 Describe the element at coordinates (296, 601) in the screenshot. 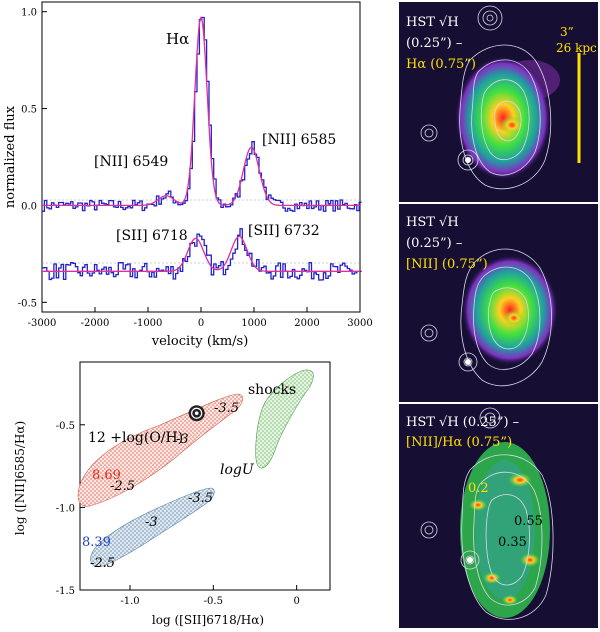

I see `diagnostic-xtick-label: 0` at that location.